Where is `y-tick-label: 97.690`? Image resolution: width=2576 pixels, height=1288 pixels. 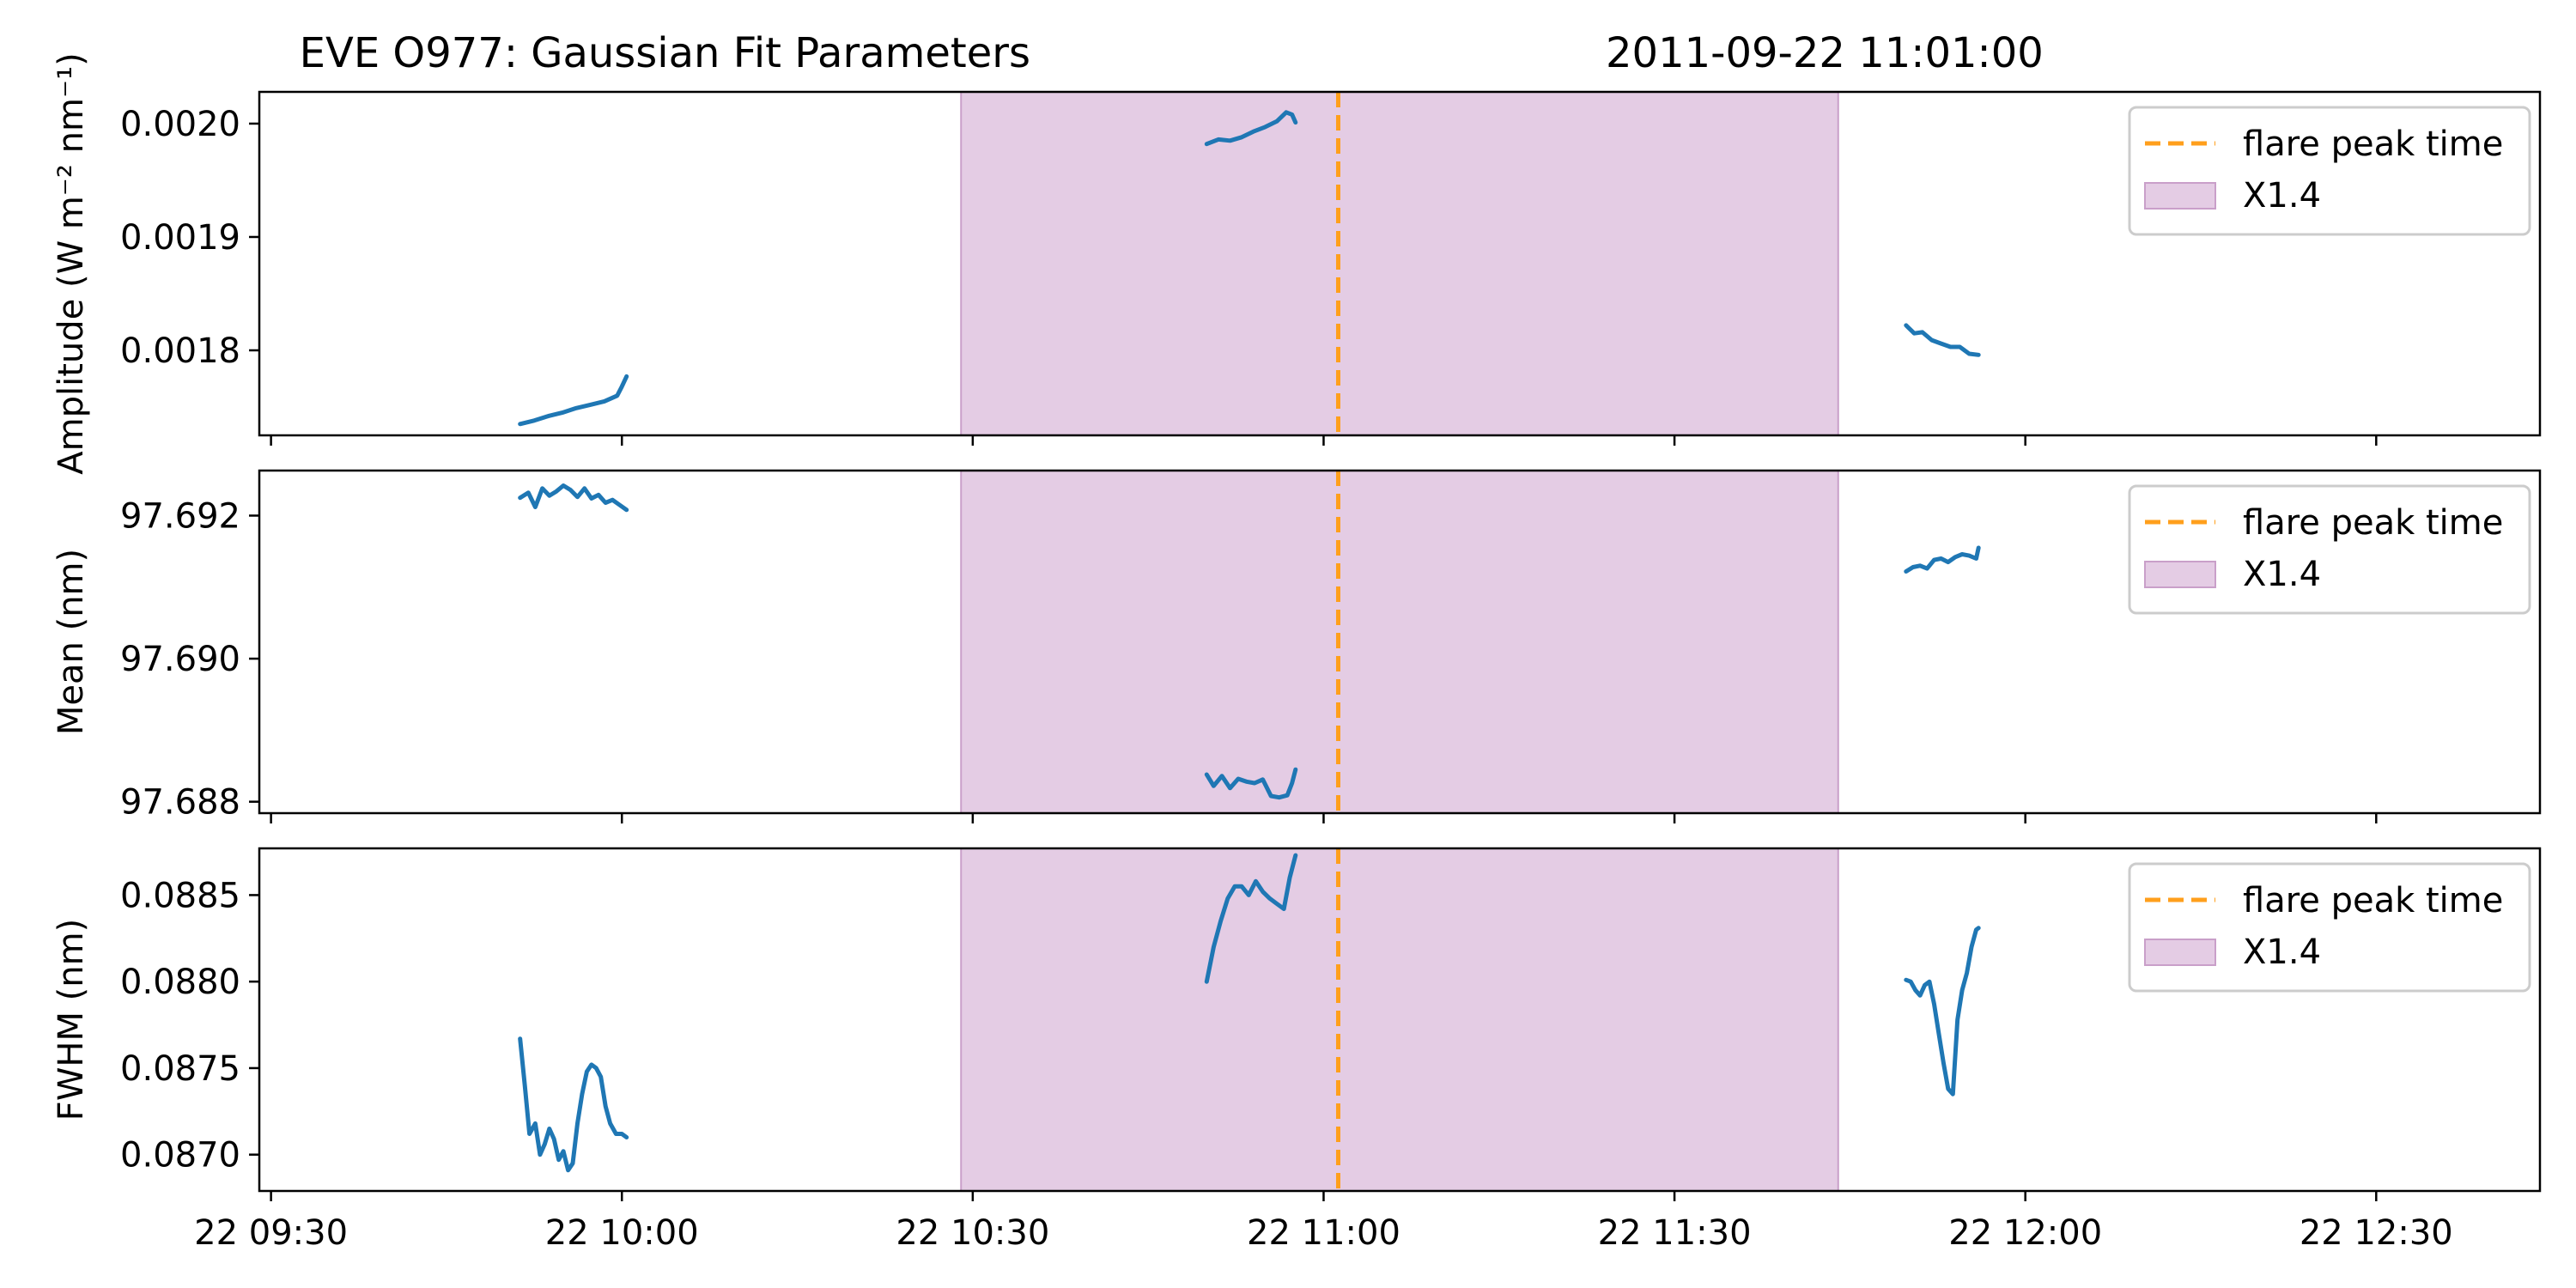 y-tick-label: 97.690 is located at coordinates (180, 660).